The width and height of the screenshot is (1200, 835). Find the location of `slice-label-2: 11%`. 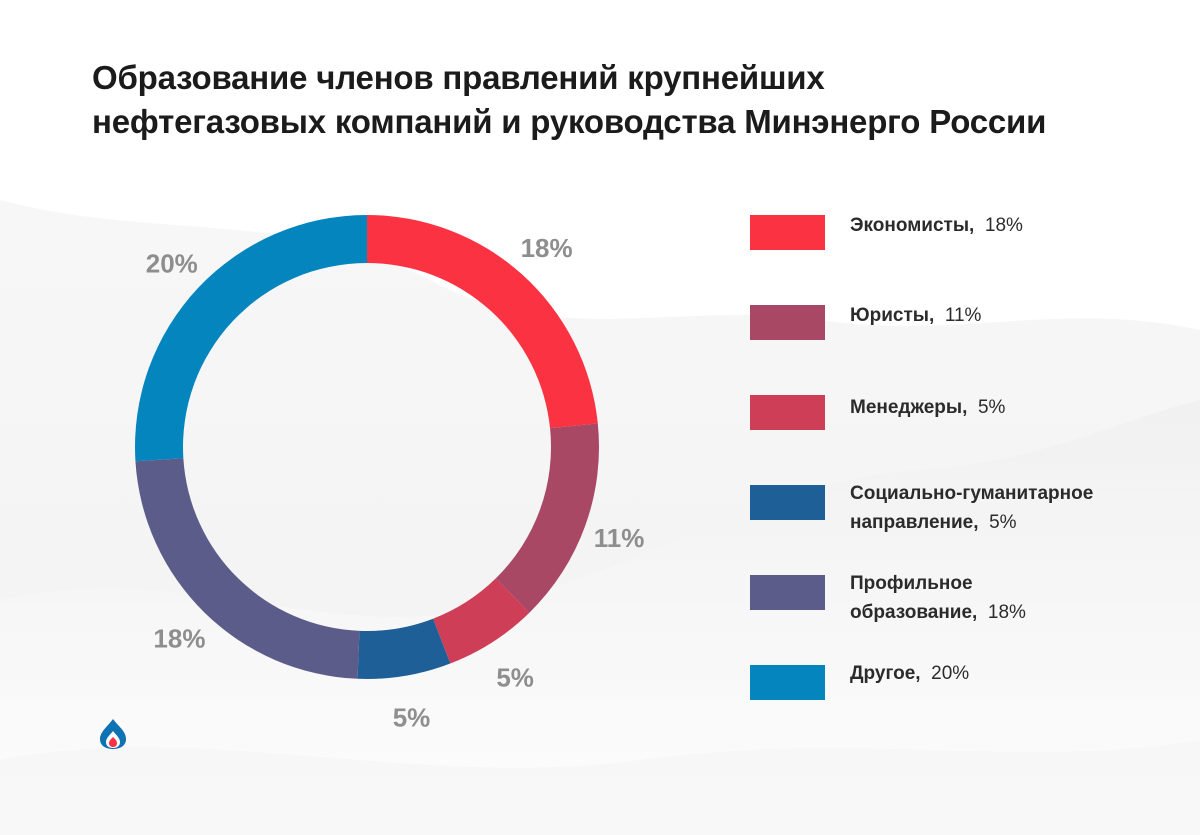

slice-label-2: 11% is located at coordinates (619, 538).